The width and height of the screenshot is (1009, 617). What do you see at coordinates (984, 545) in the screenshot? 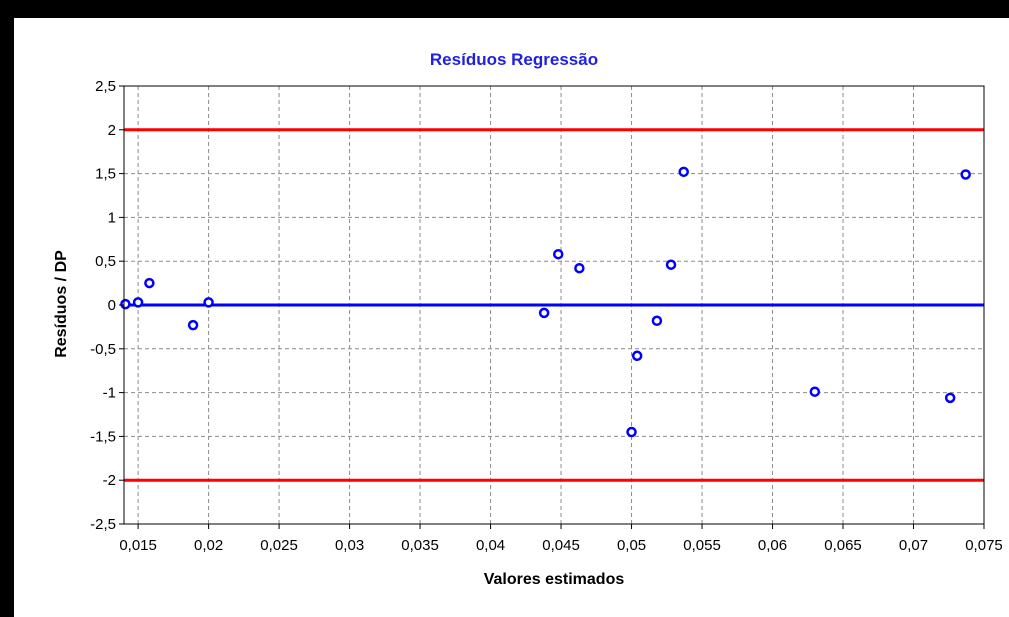
I see `x-tick-label: 0,075` at bounding box center [984, 545].